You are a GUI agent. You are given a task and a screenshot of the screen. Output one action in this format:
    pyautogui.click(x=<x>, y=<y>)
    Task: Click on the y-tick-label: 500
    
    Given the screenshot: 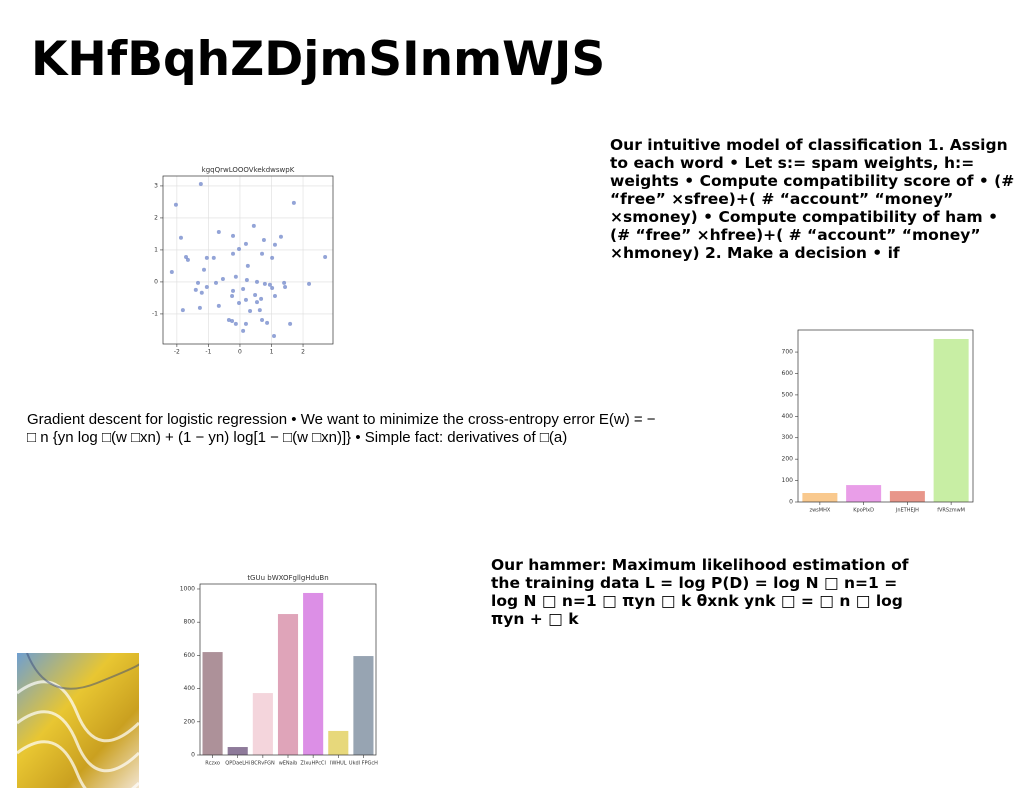 What is the action you would take?
    pyautogui.click(x=788, y=394)
    